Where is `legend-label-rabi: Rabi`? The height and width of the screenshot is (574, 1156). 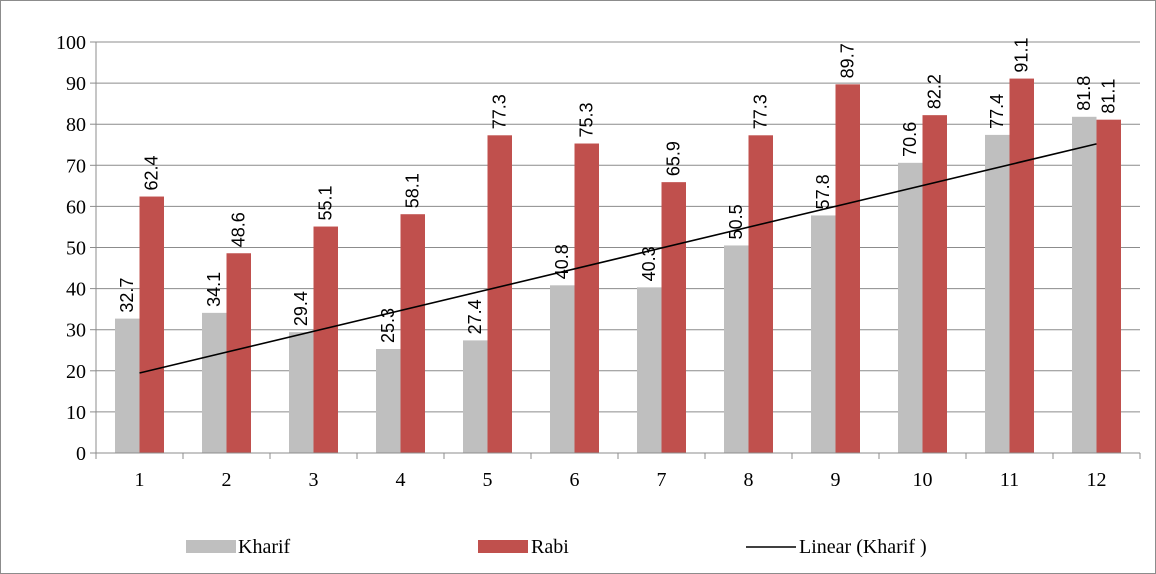
legend-label-rabi: Rabi is located at coordinates (550, 547).